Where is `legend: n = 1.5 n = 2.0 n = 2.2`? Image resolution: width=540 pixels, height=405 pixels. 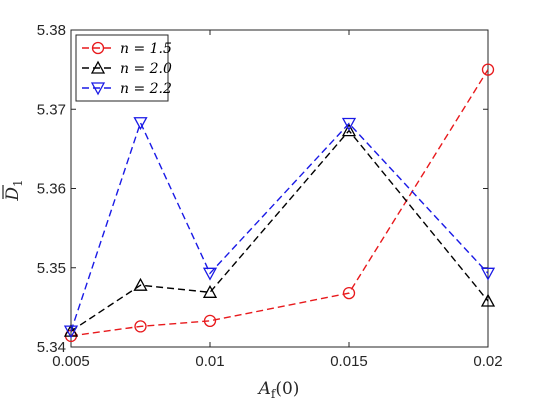 legend: n = 1.5 n = 2.0 n = 2.2 is located at coordinates (123, 68).